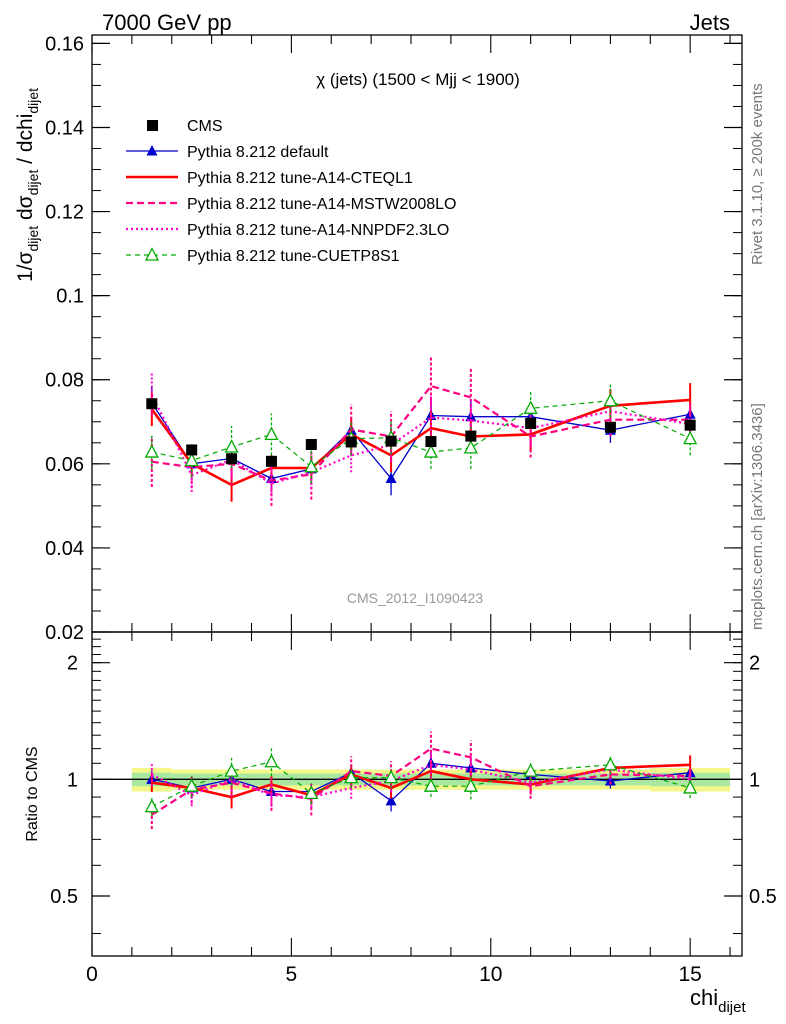 The height and width of the screenshot is (1024, 786). What do you see at coordinates (27, 185) in the screenshot?
I see `main-y-label: 1/σdijet dσdijet / dchidijet` at bounding box center [27, 185].